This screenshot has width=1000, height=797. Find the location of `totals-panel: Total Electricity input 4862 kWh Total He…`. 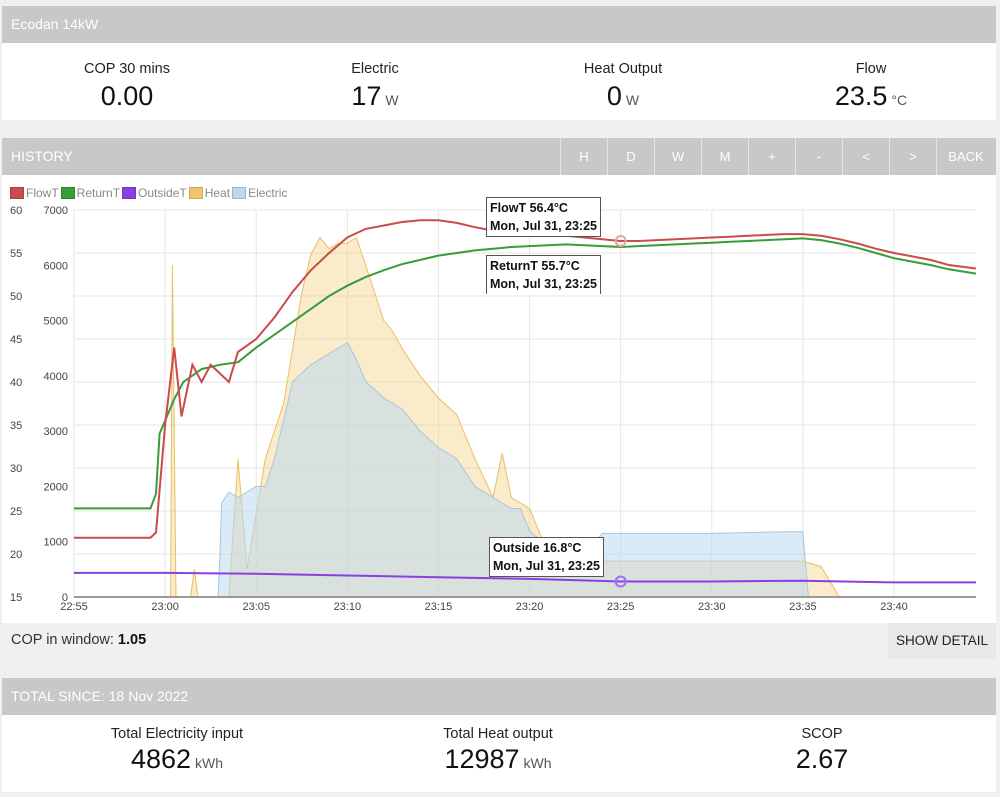

totals-panel: Total Electricity input 4862 kWh Total He… is located at coordinates (499, 753).